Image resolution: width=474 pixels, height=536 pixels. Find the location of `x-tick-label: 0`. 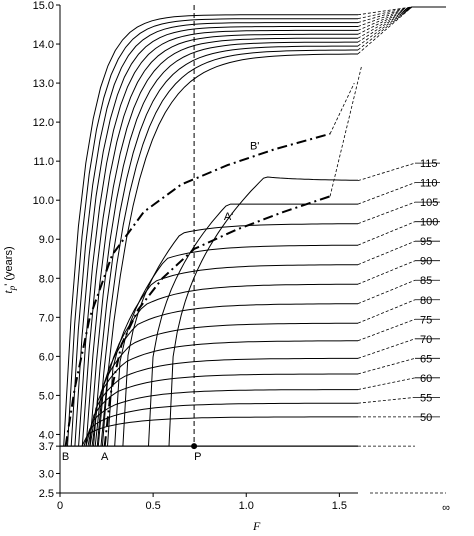

x-tick-label: 0 is located at coordinates (60, 506).